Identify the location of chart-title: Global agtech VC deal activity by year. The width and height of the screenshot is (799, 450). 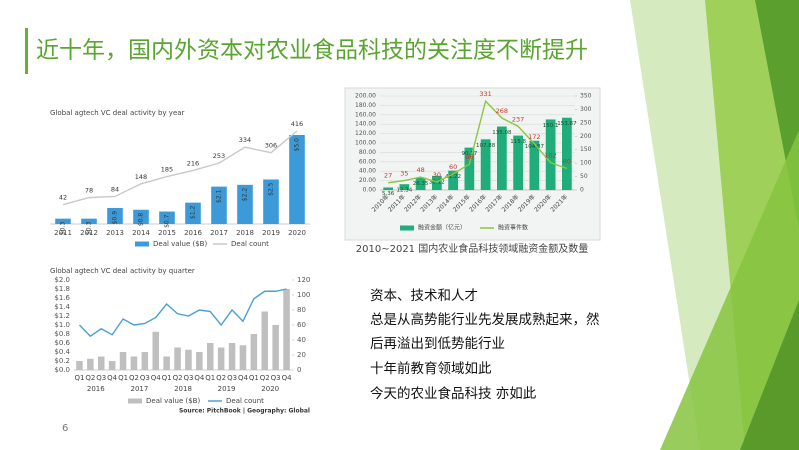
(117, 113).